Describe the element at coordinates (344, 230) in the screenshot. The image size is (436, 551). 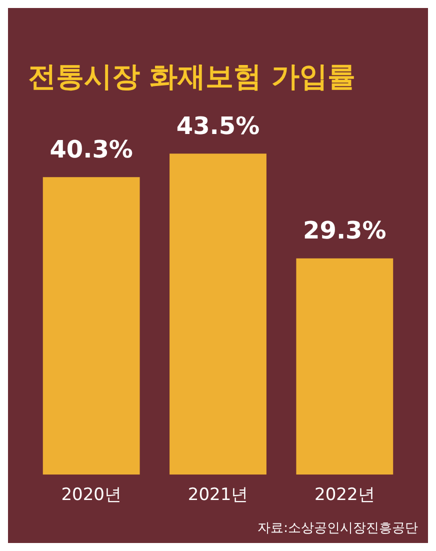
I see `data-label: 29.3%` at that location.